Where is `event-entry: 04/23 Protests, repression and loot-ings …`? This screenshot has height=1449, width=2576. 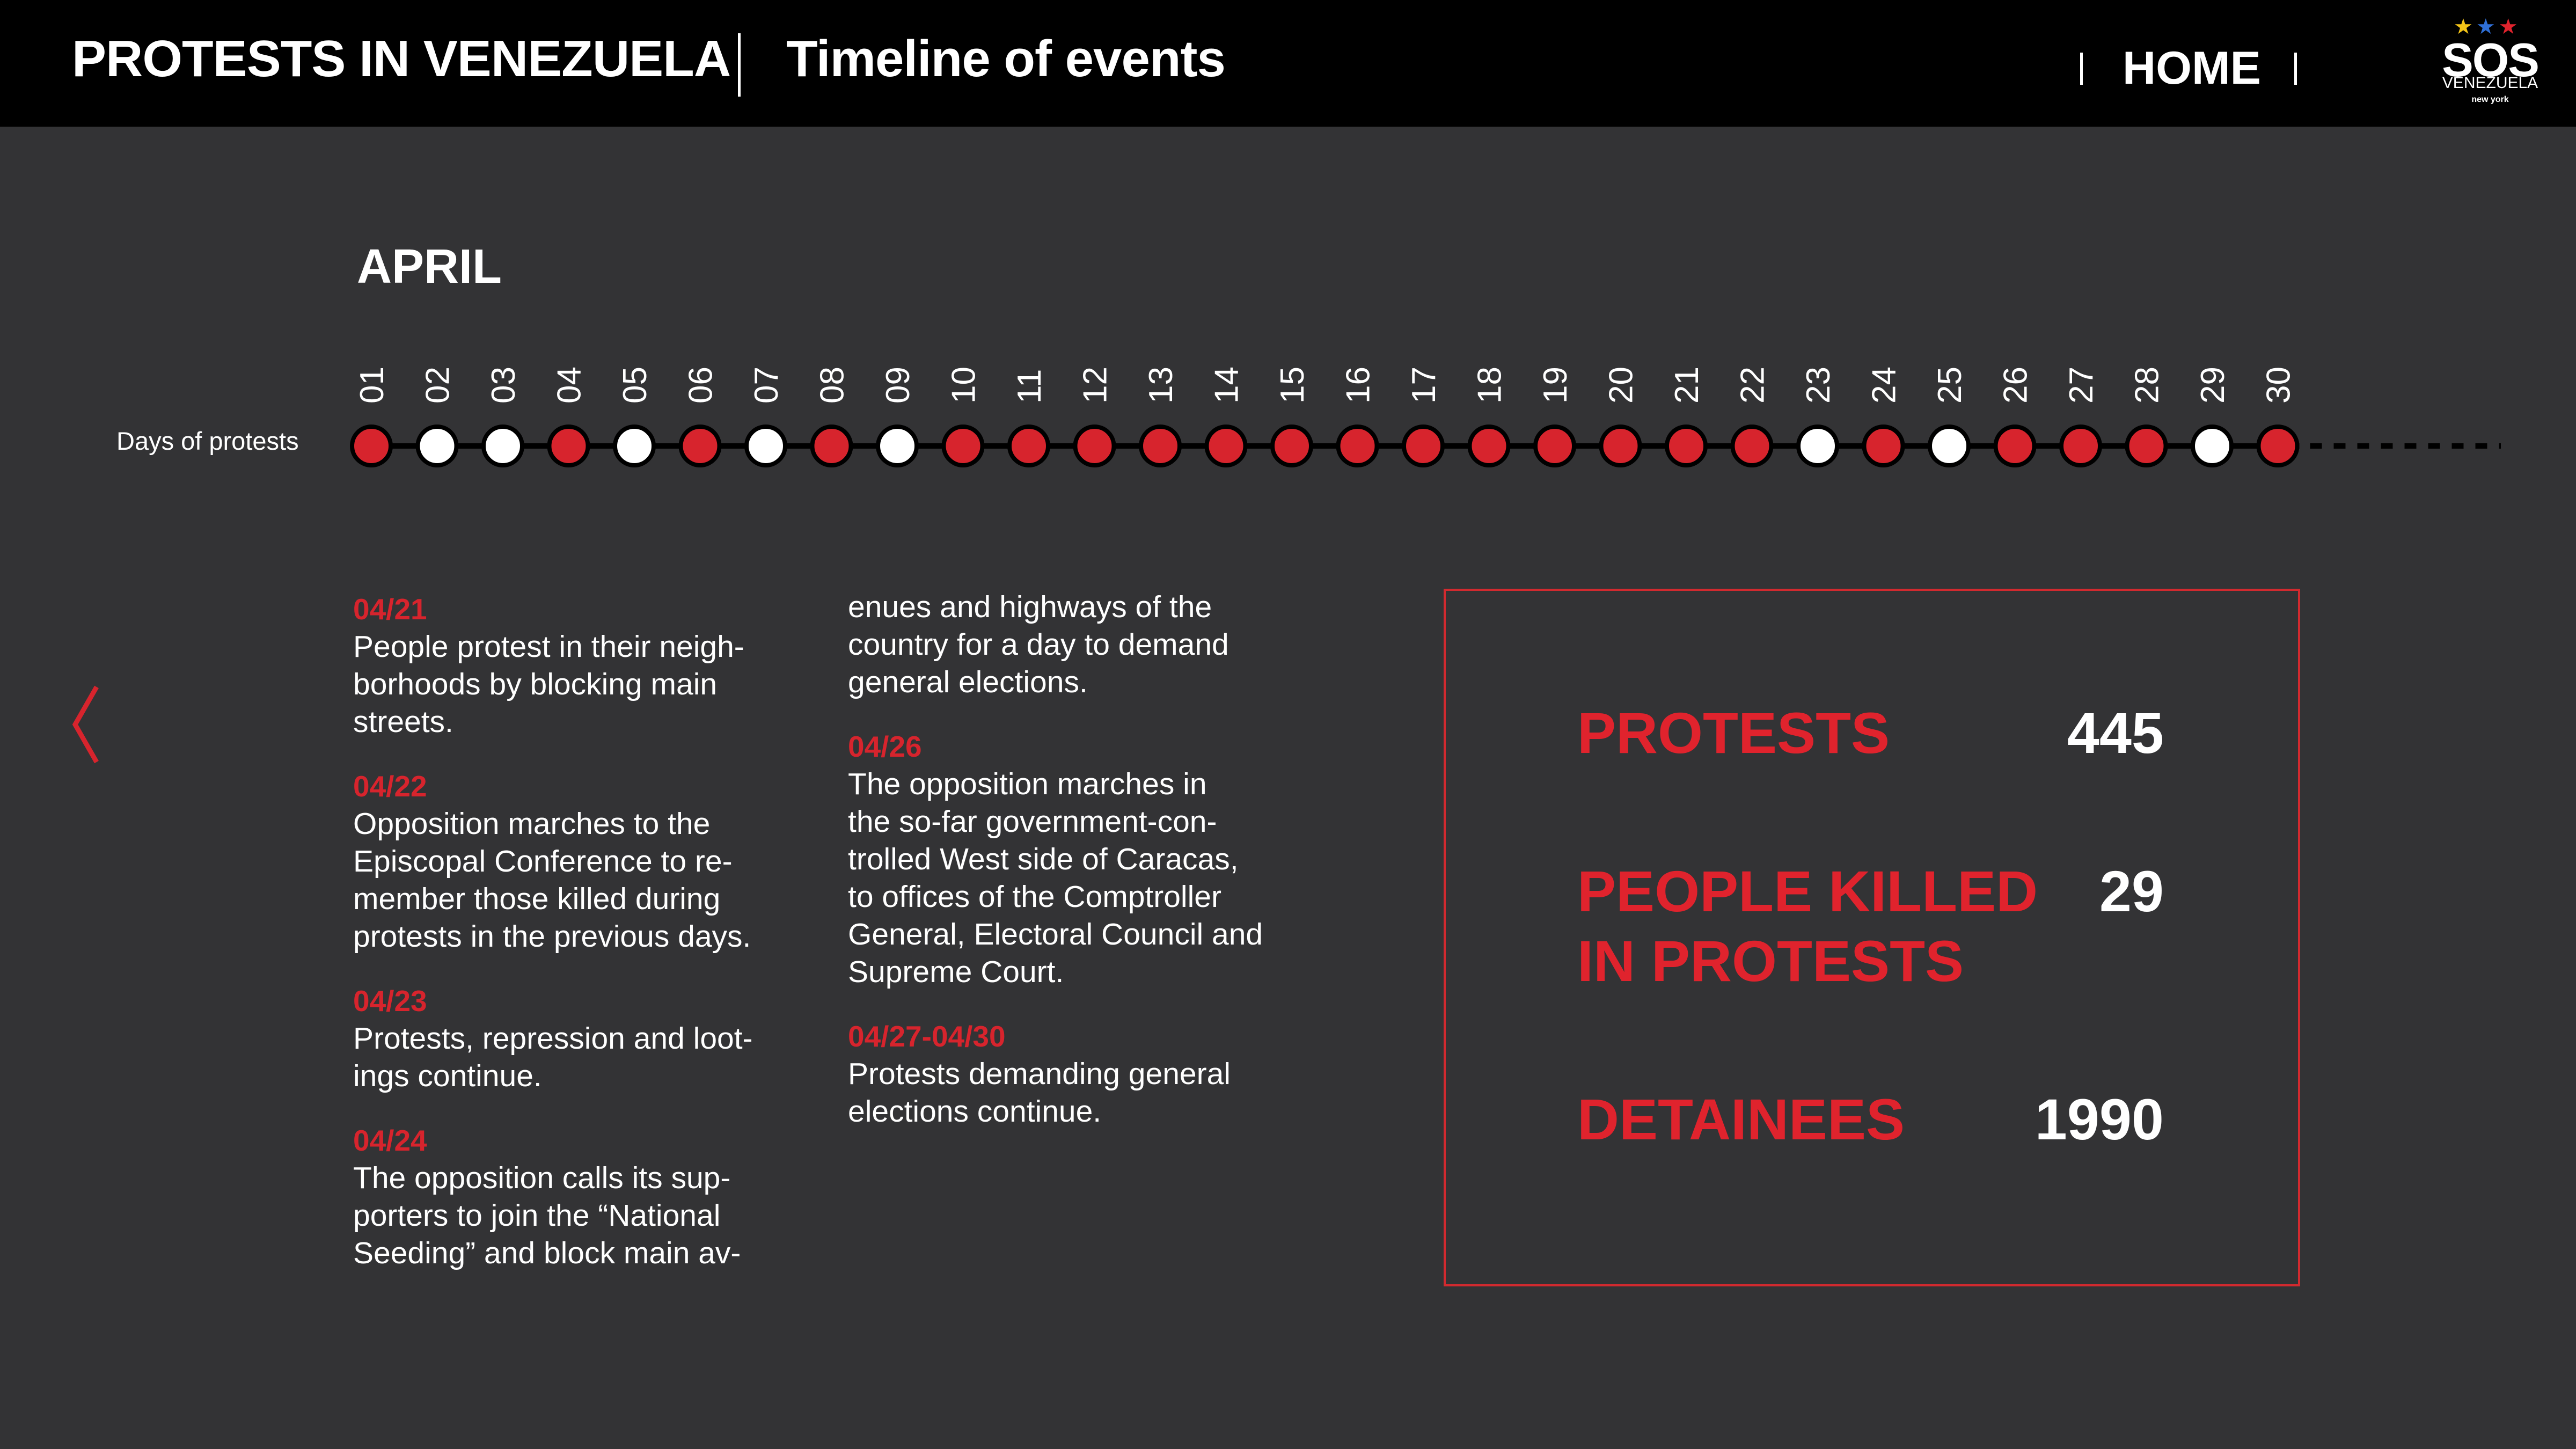
event-entry: 04/23 Protests, repression and loot-ings … is located at coordinates (576, 1038).